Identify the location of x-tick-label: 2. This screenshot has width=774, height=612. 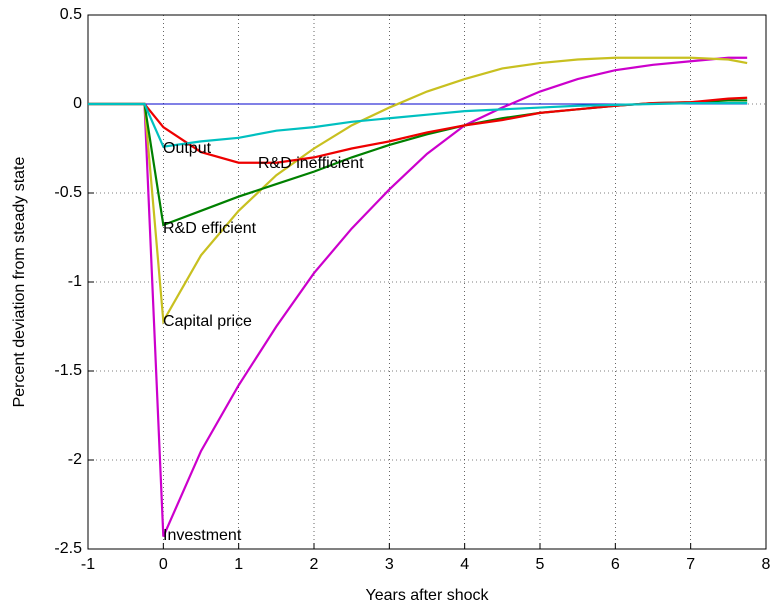
(314, 564).